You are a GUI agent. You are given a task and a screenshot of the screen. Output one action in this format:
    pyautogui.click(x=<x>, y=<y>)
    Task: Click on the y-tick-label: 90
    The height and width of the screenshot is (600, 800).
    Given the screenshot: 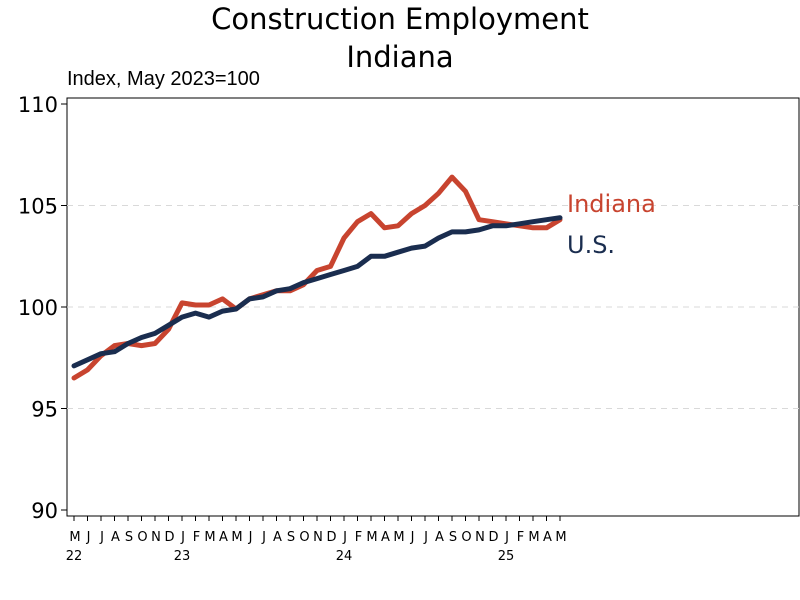 What is the action you would take?
    pyautogui.click(x=44, y=511)
    